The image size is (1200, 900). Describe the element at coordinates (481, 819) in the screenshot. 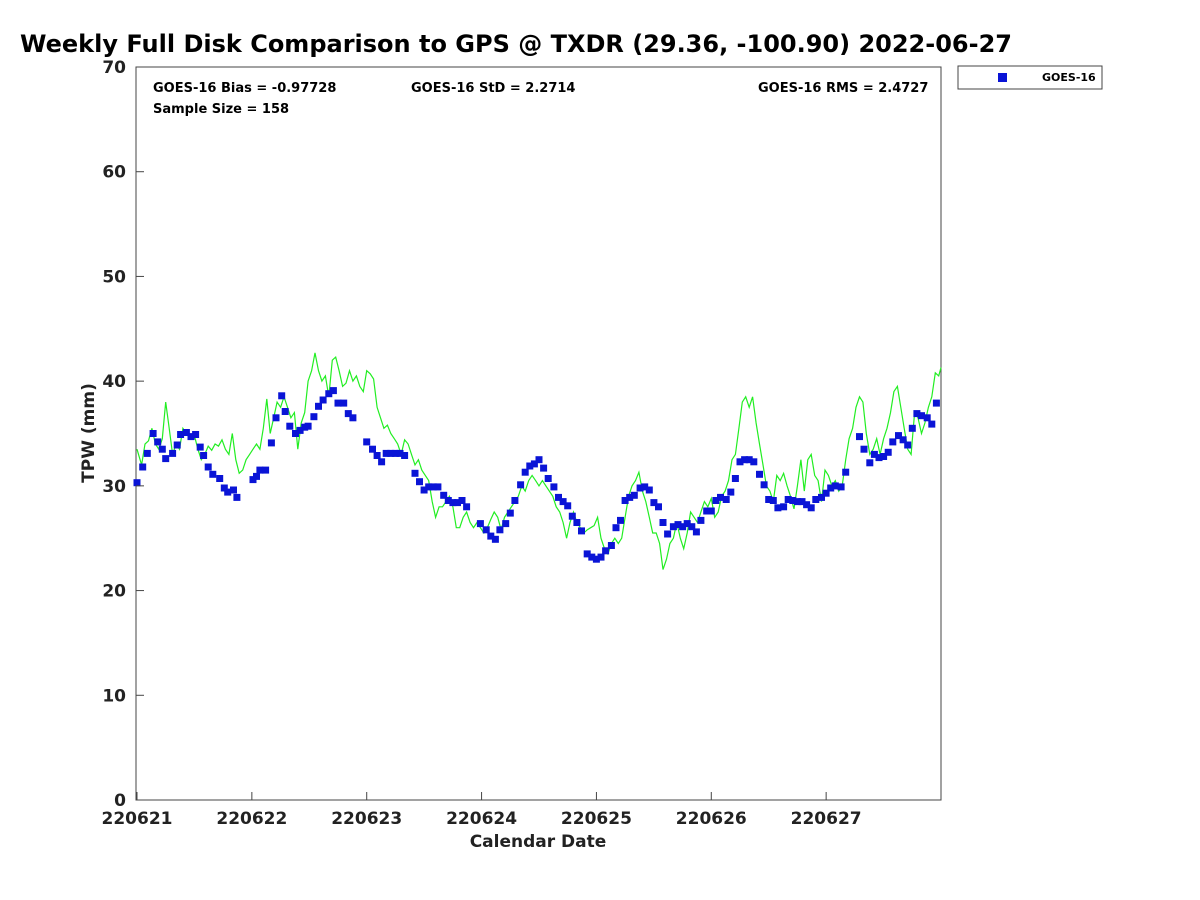

I see `x-tick-label: 220624` at that location.